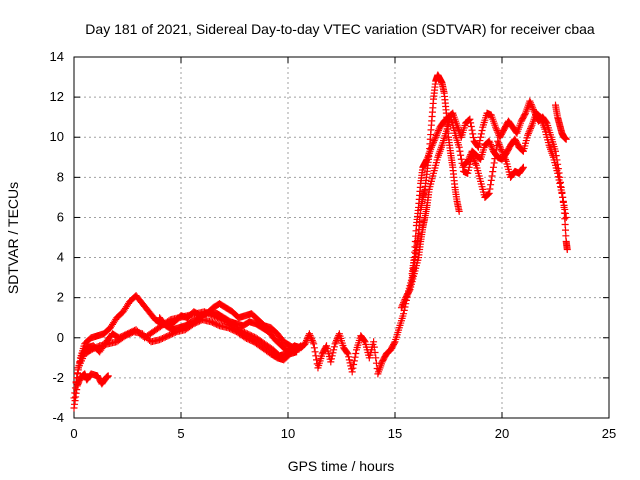  I want to click on y-tick-label: 14, so click(57, 56).